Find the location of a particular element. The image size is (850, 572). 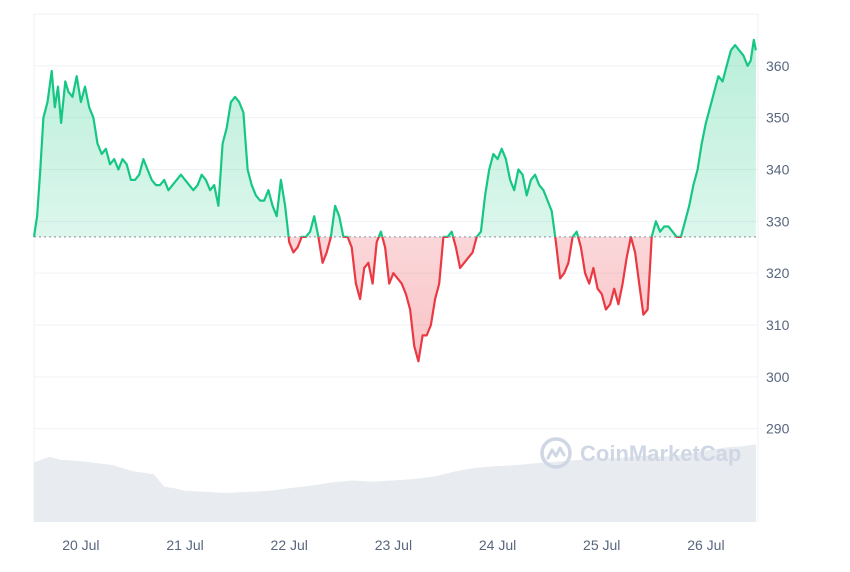

y-tick-label: 330 is located at coordinates (778, 221).